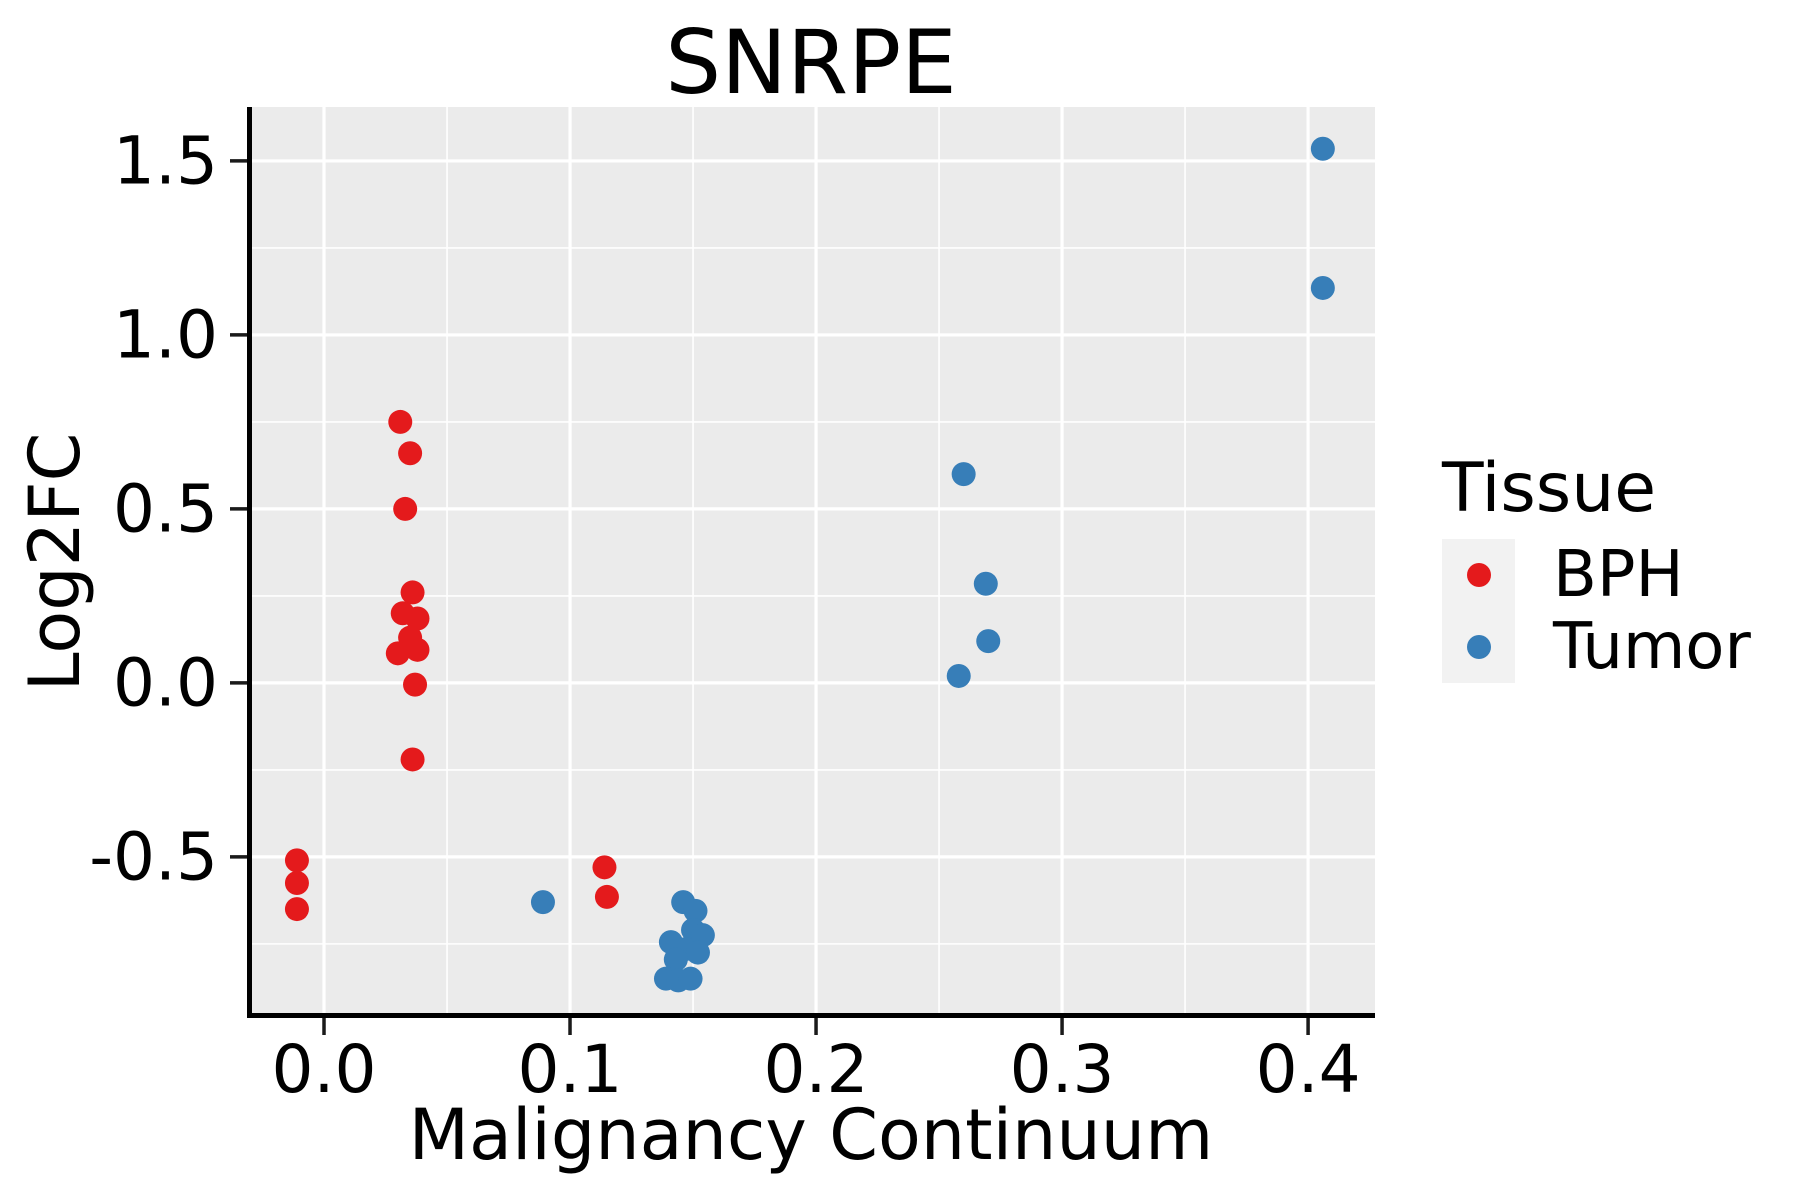 The image size is (1800, 1200). Describe the element at coordinates (165, 682) in the screenshot. I see `y-tick-label: 0.0` at that location.